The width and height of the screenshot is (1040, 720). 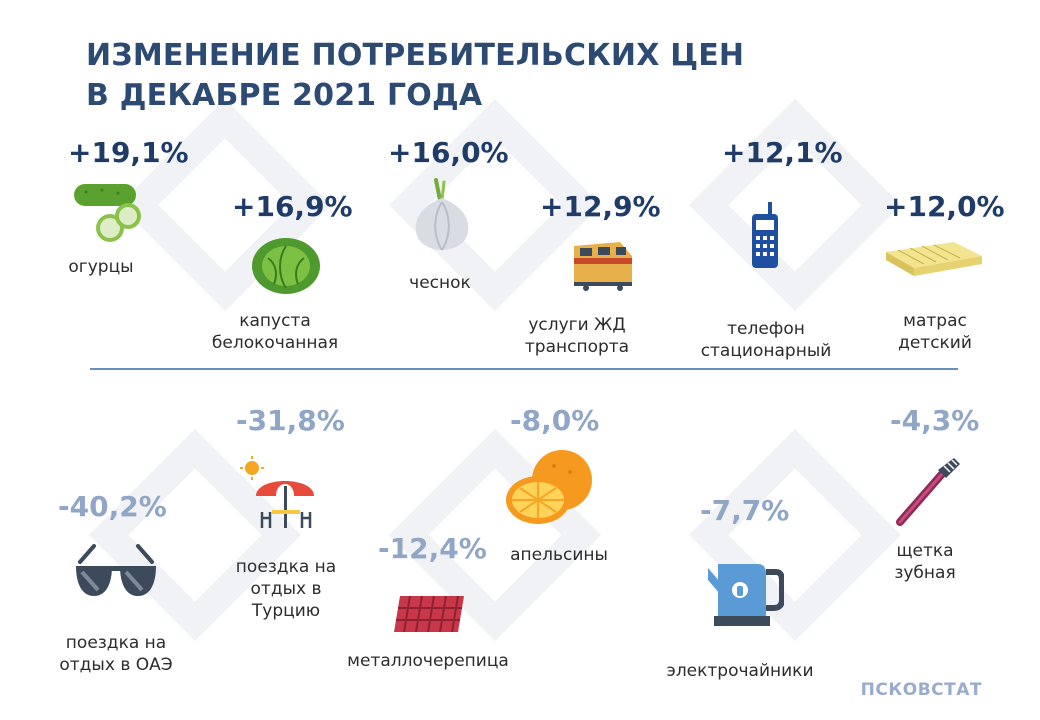 I want to click on increase-value-phone: +12,1%, so click(x=782, y=152).